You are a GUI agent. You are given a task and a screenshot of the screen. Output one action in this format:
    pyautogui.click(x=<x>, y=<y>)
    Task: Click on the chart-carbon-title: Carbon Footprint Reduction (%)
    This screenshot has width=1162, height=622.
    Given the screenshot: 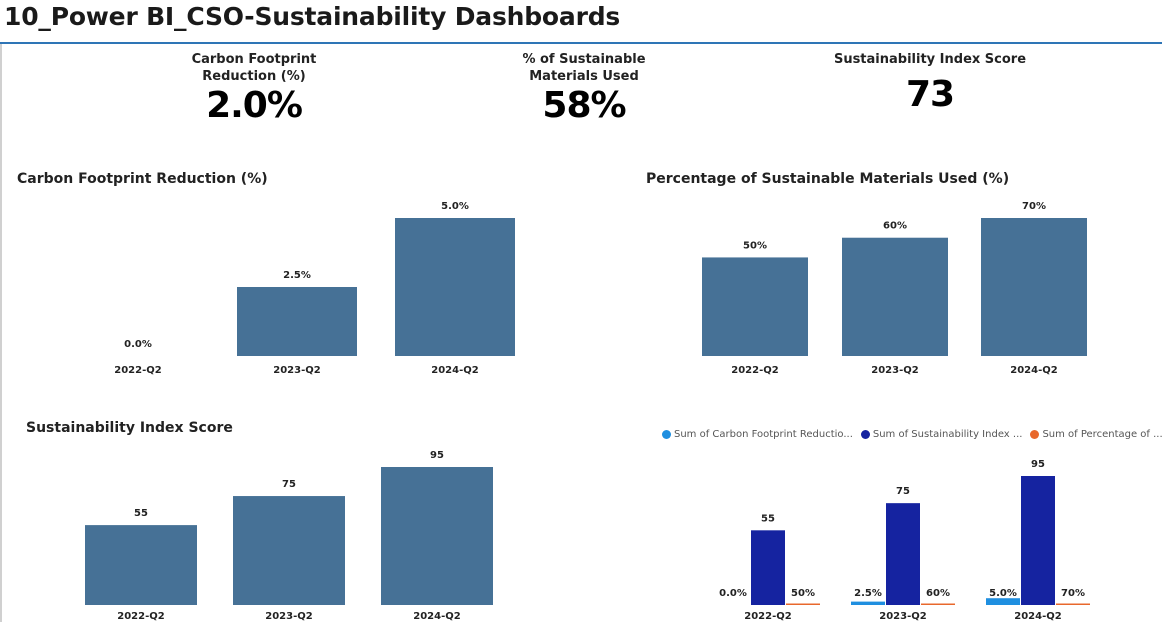 What is the action you would take?
    pyautogui.click(x=142, y=179)
    